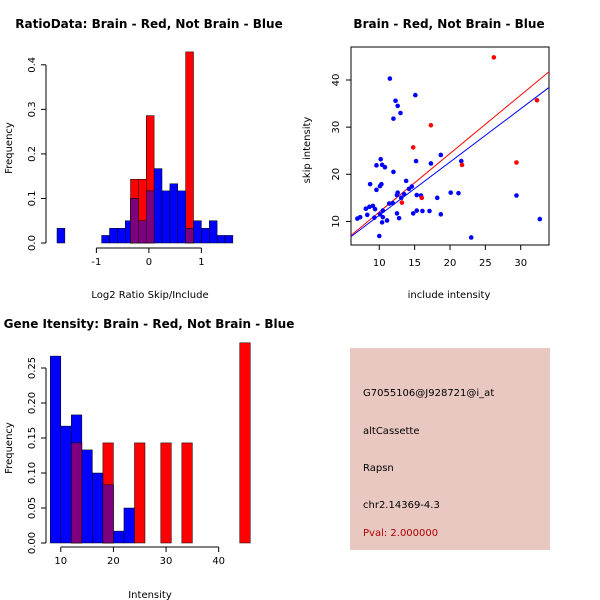 The image size is (600, 600). Describe the element at coordinates (32, 243) in the screenshot. I see `ratio-y-tick-label-0: 0.0` at that location.